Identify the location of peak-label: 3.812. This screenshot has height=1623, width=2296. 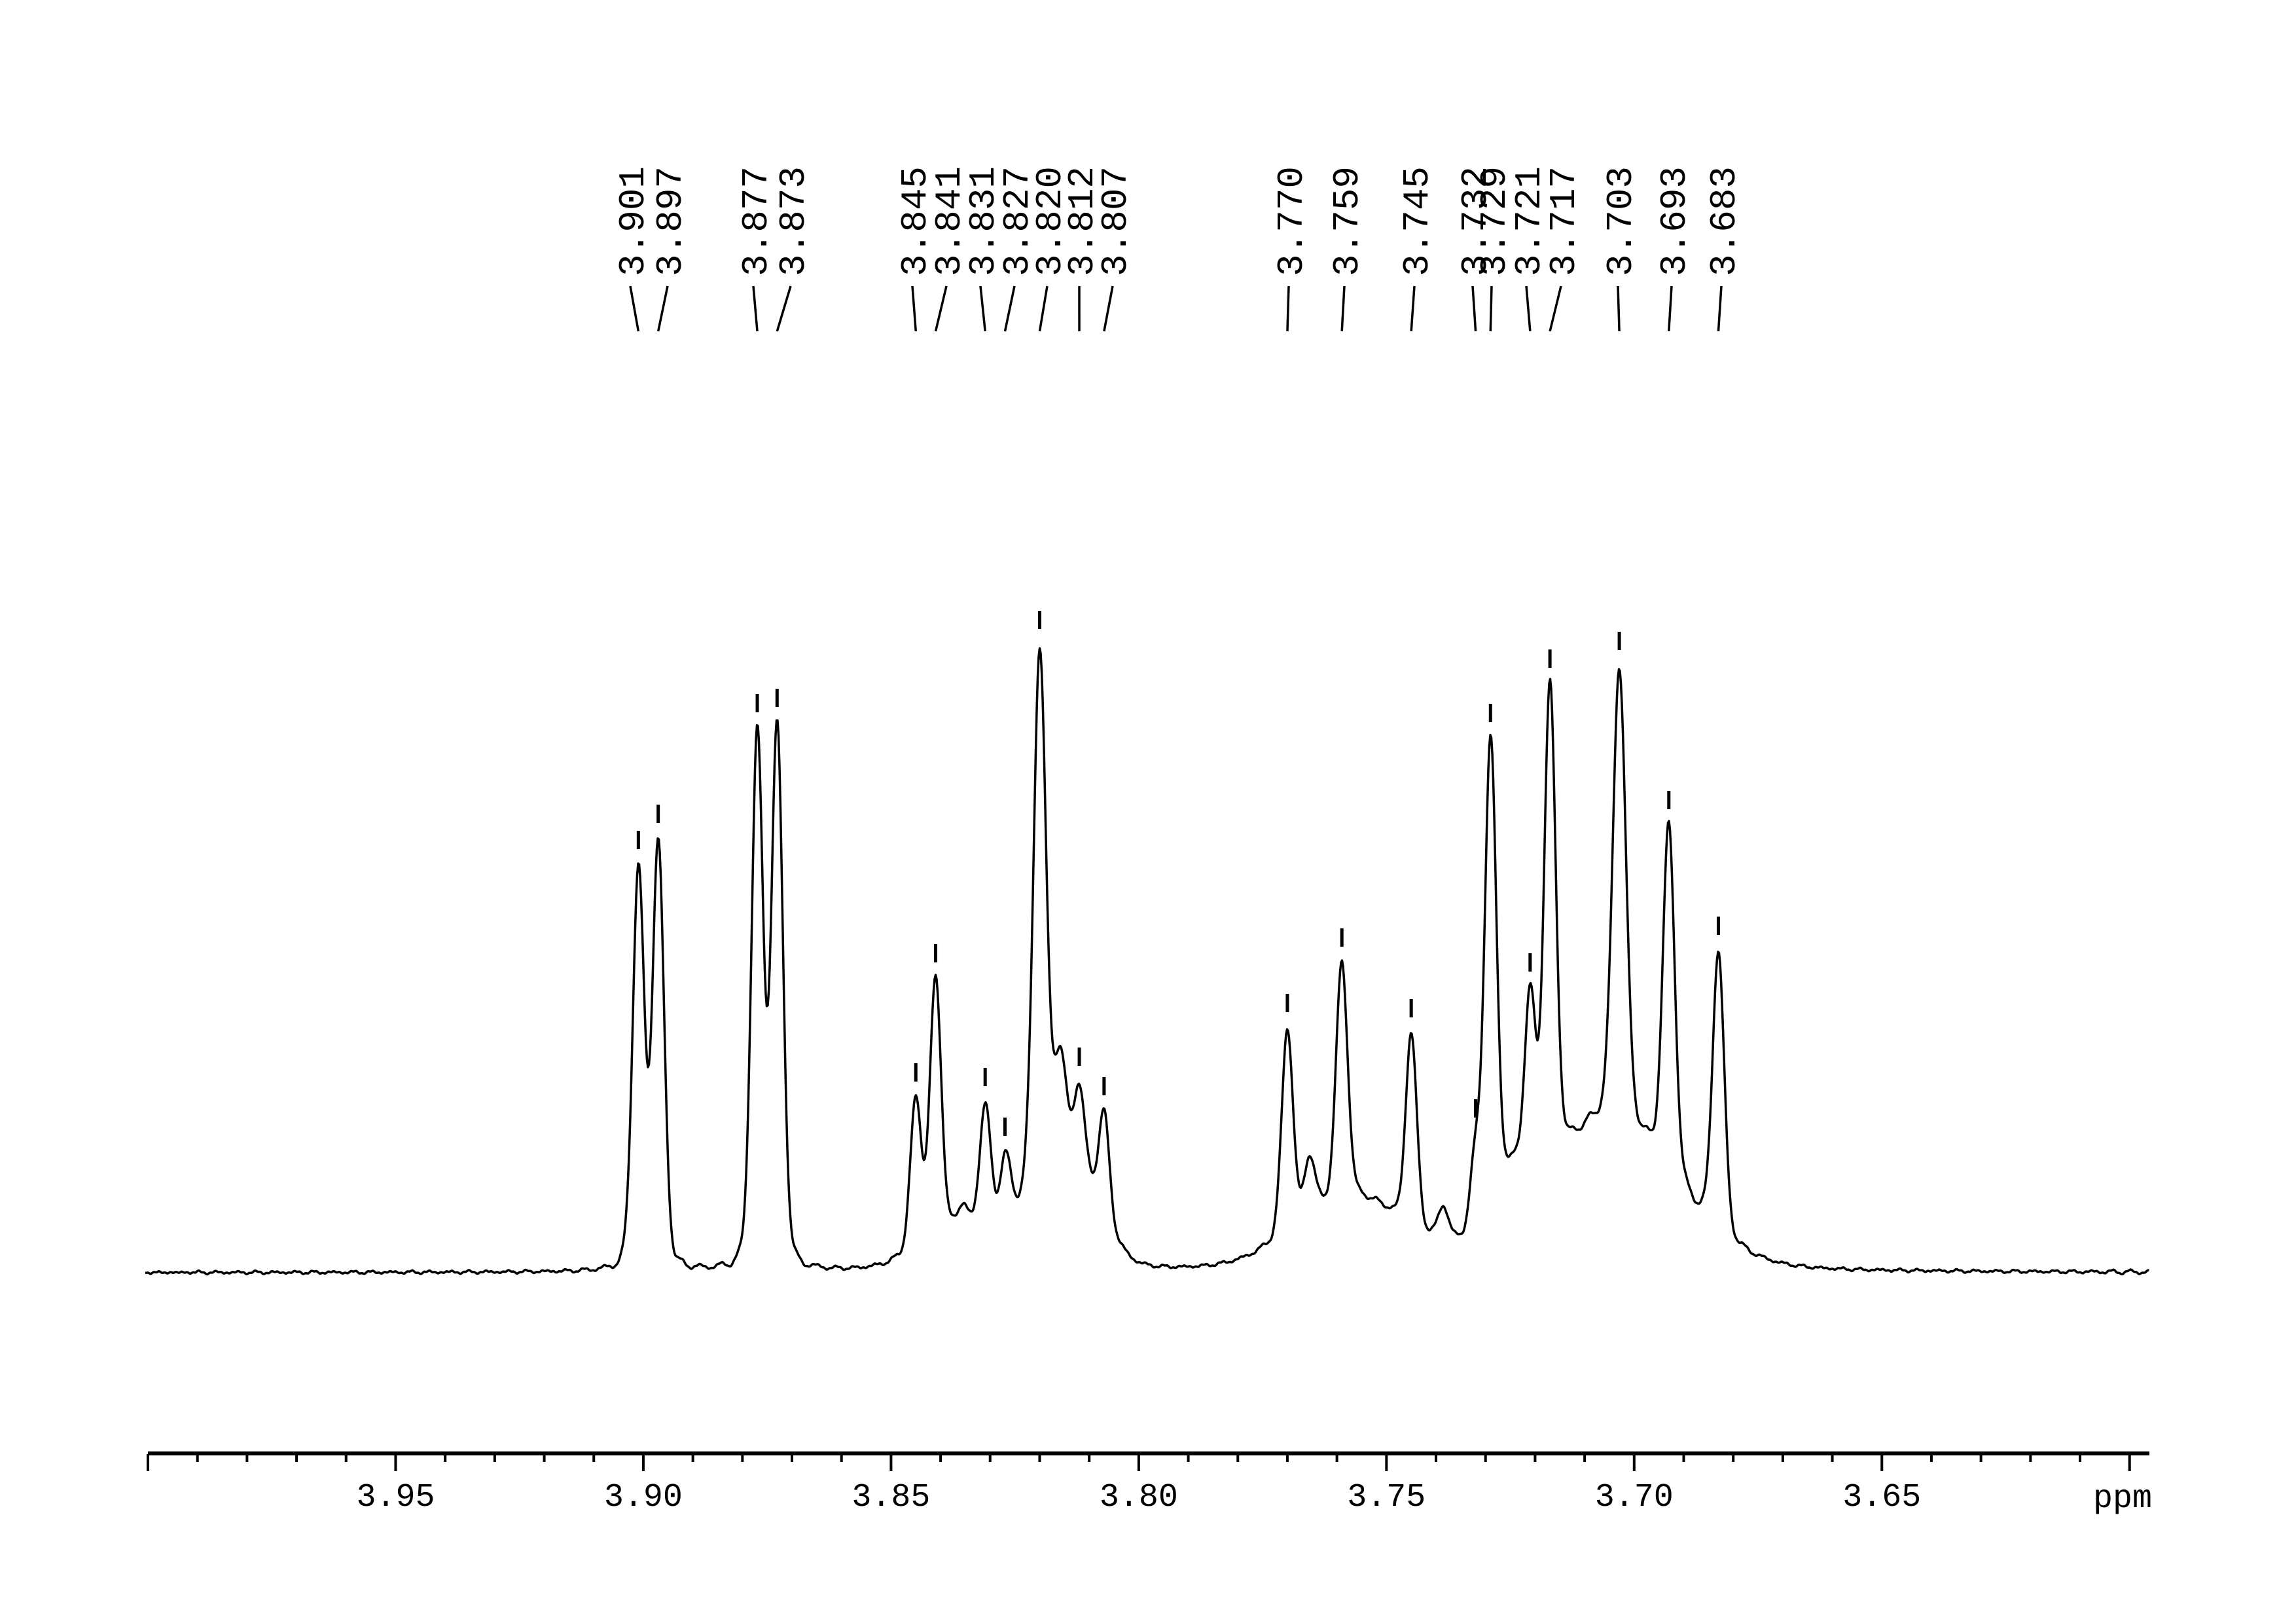
(1082, 221).